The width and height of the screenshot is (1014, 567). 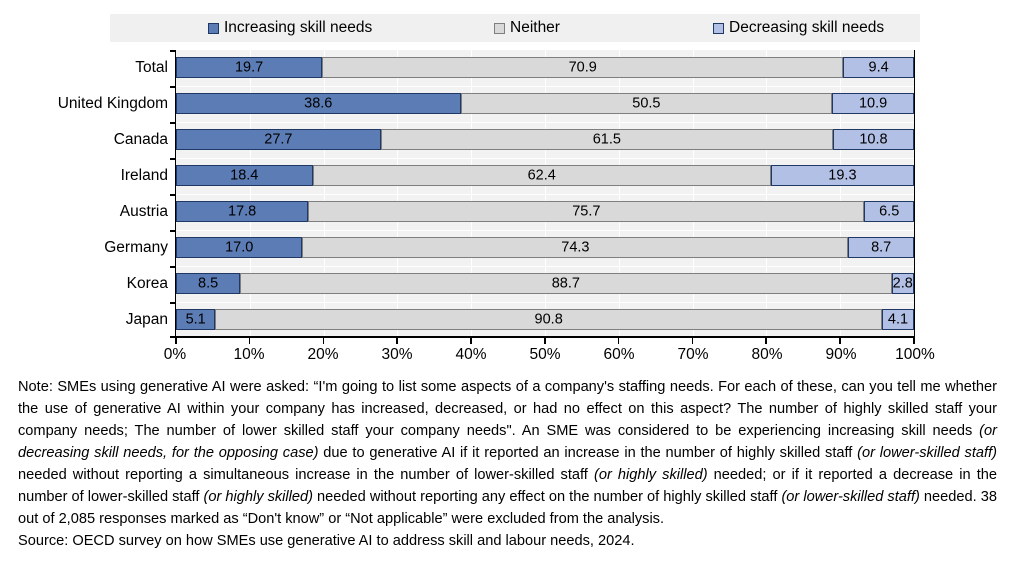 I want to click on value-label: 2.8, so click(x=902, y=283).